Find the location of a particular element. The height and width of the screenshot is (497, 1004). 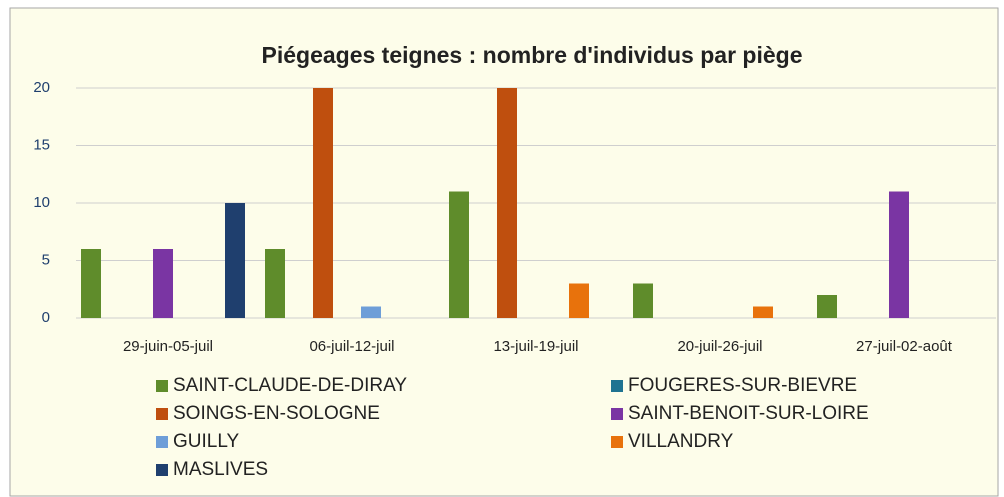

x-tick-label: 29-juin-05-juil is located at coordinates (168, 346).